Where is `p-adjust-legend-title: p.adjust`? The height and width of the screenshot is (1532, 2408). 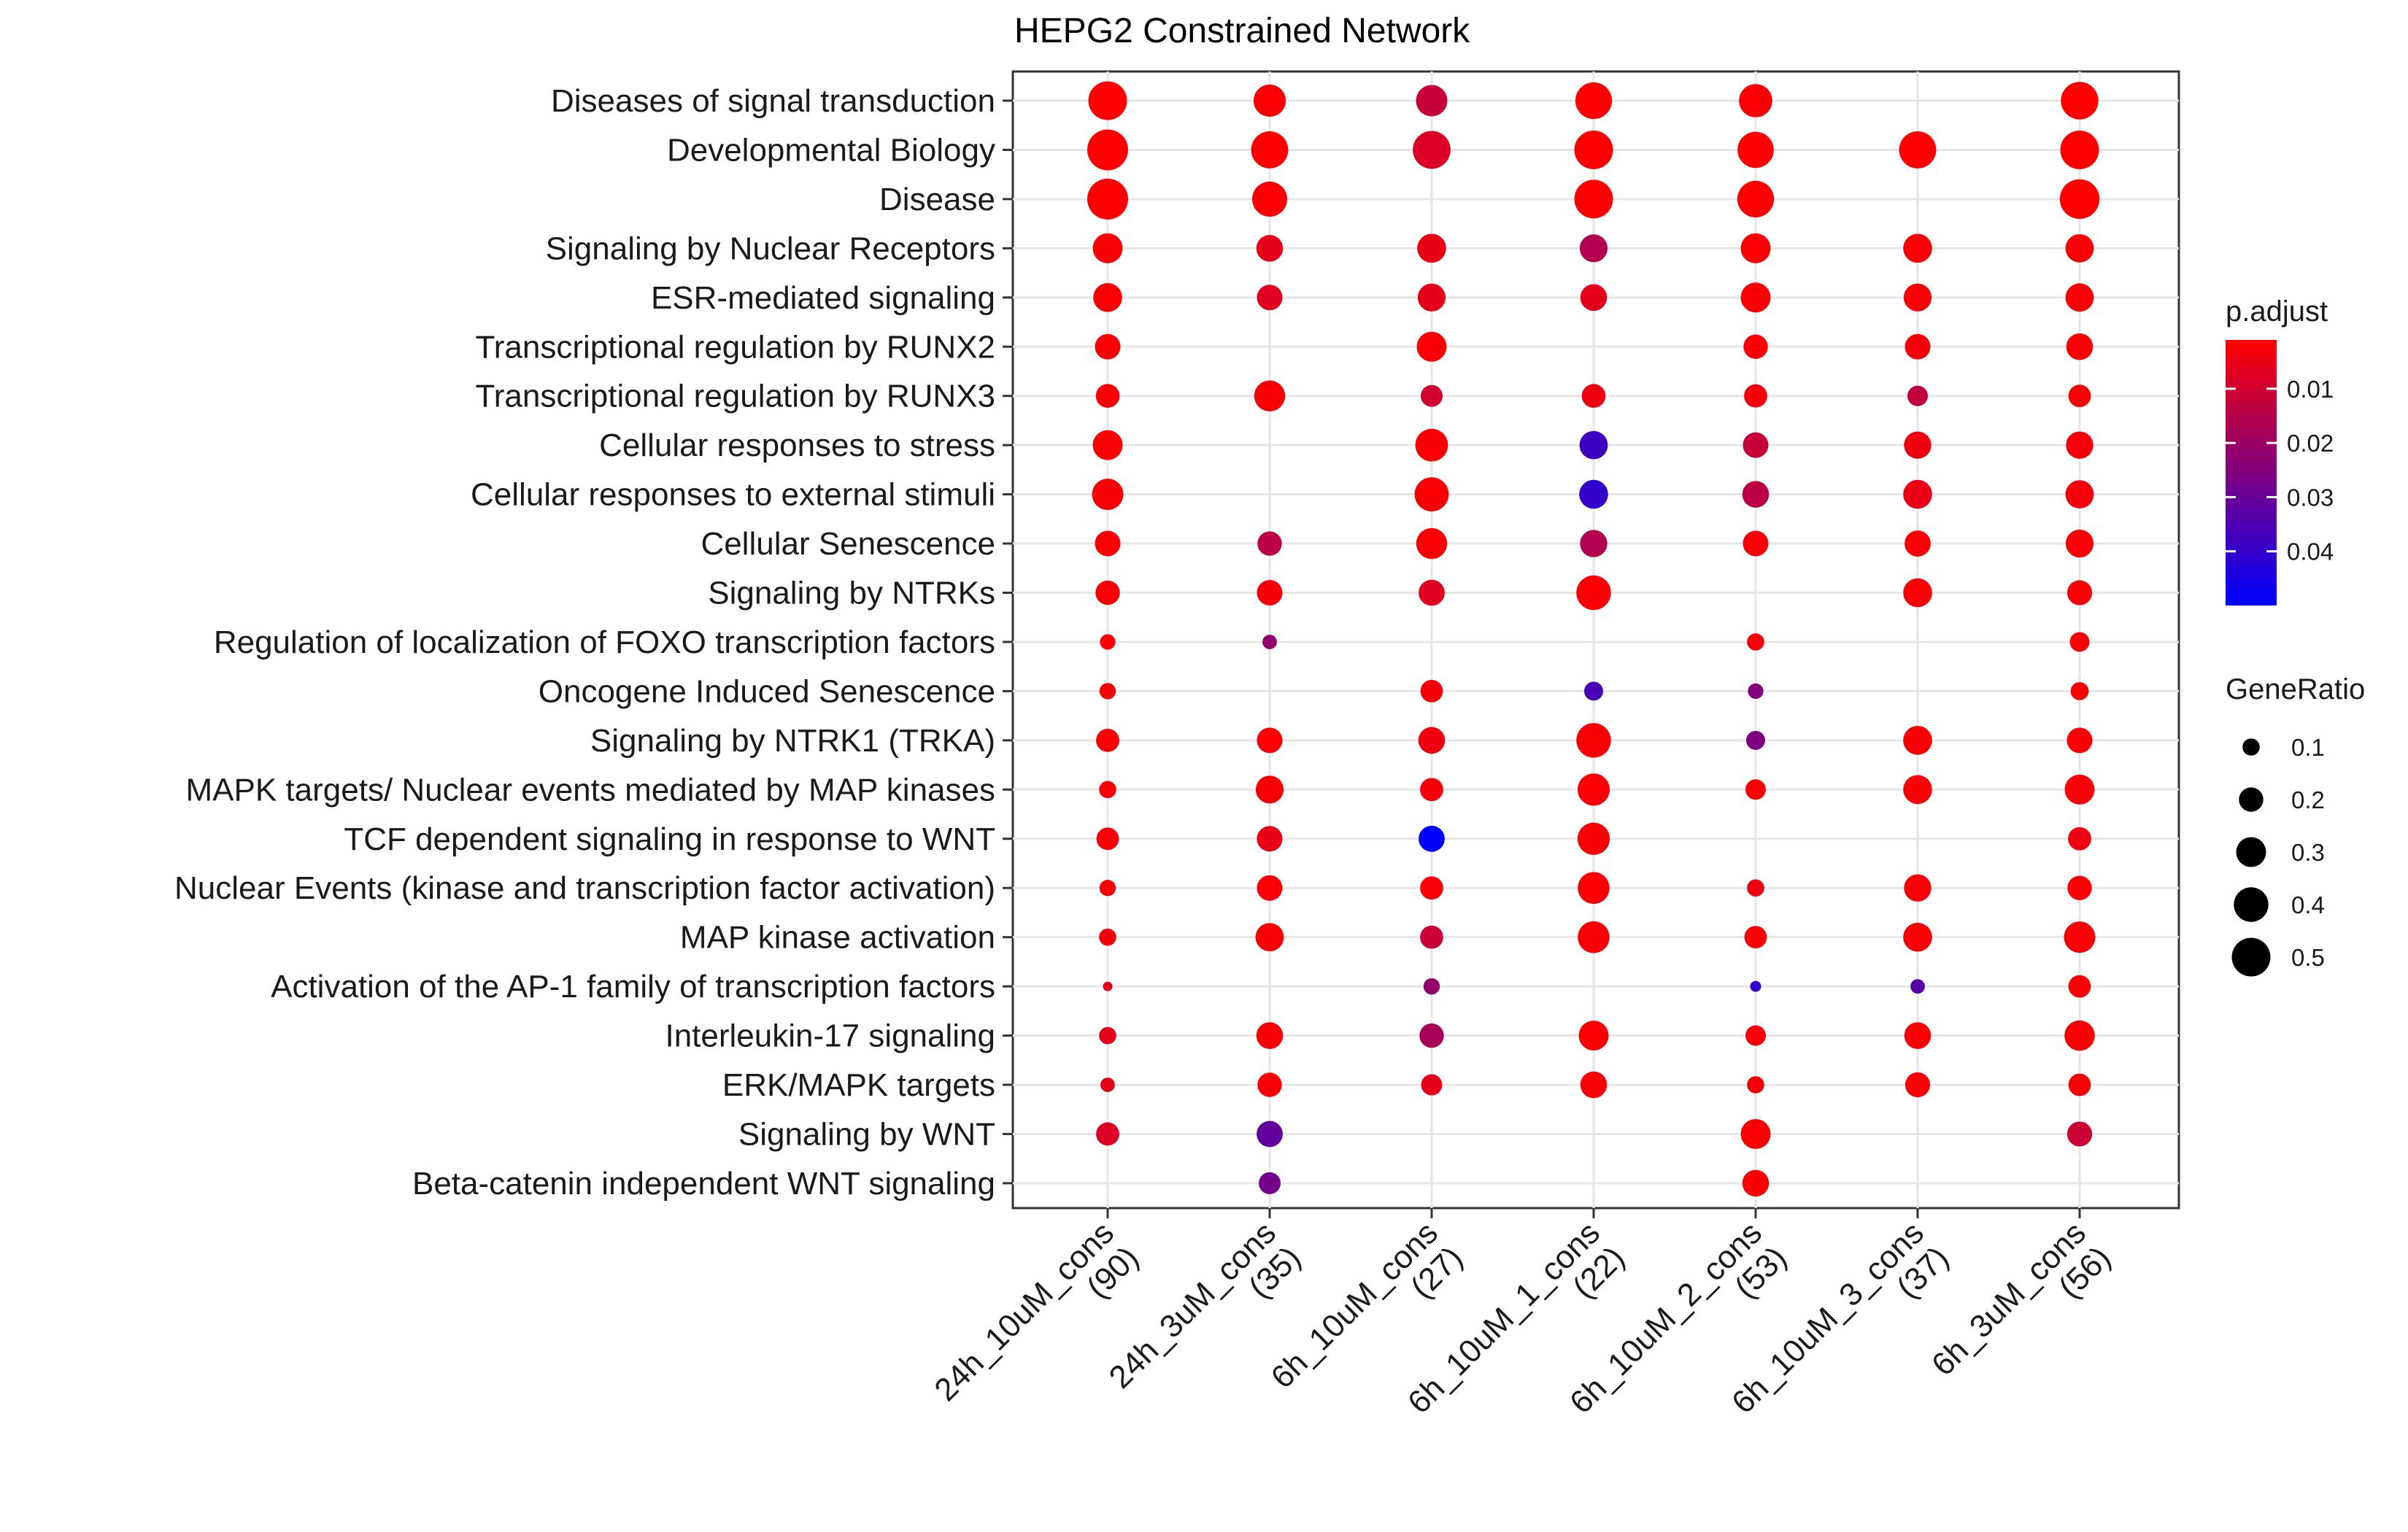
p-adjust-legend-title: p.adjust is located at coordinates (2277, 312).